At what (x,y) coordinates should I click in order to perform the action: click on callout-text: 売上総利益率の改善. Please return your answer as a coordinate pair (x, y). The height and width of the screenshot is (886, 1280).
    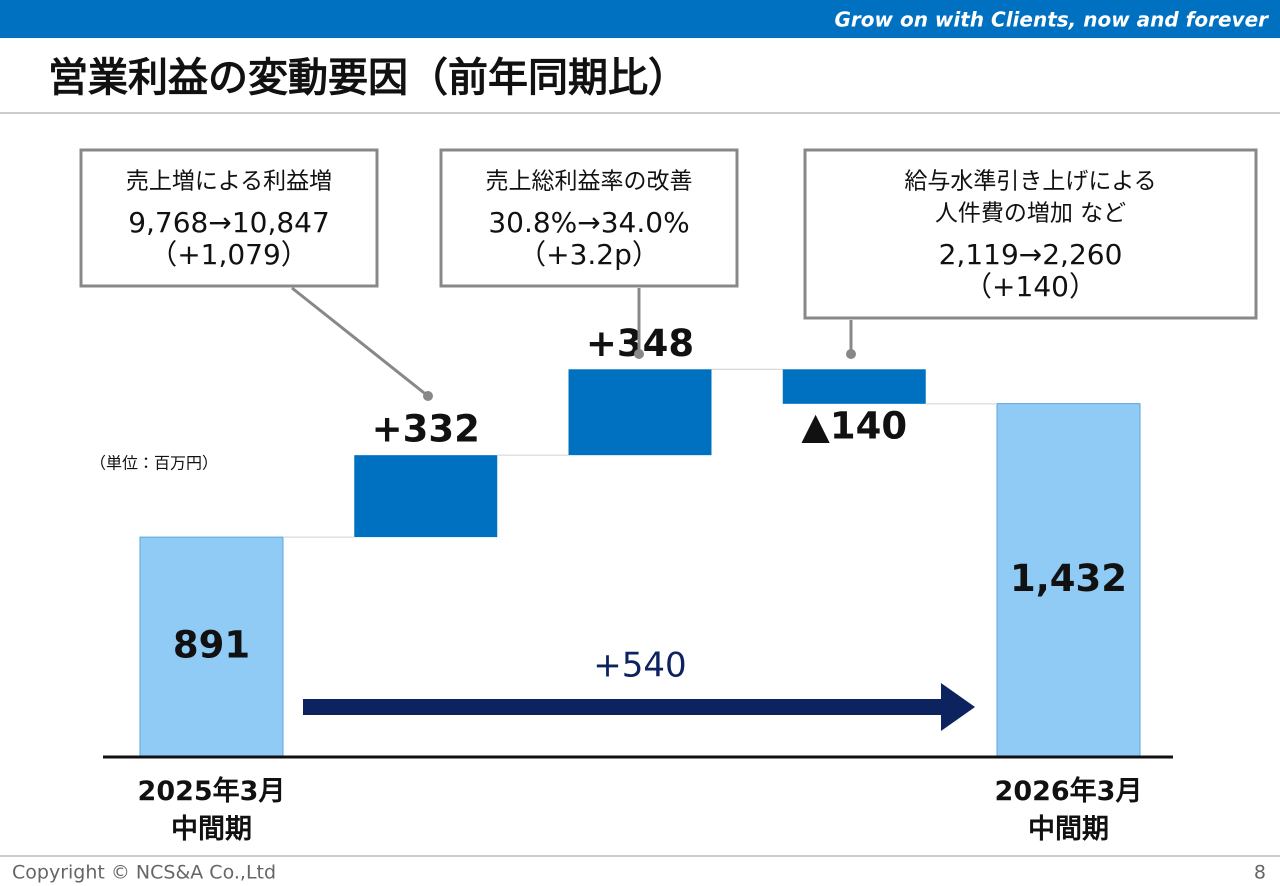
    Looking at the image, I should click on (589, 182).